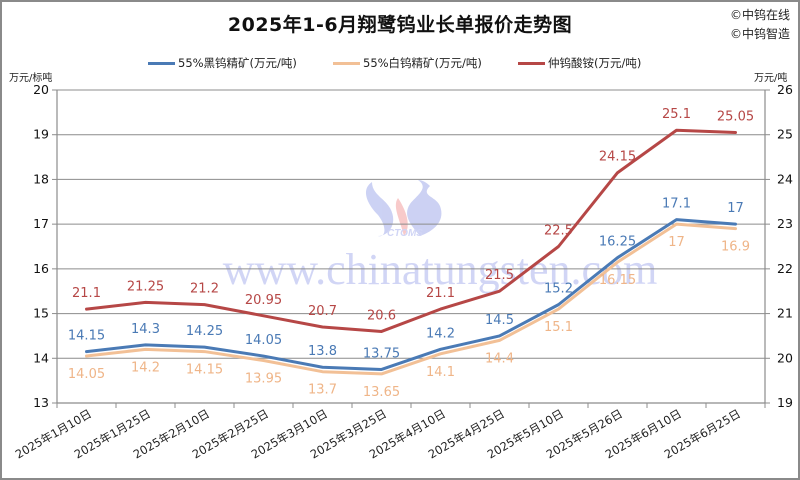 The width and height of the screenshot is (800, 480). Describe the element at coordinates (558, 327) in the screenshot. I see `data-label: 15.1` at that location.